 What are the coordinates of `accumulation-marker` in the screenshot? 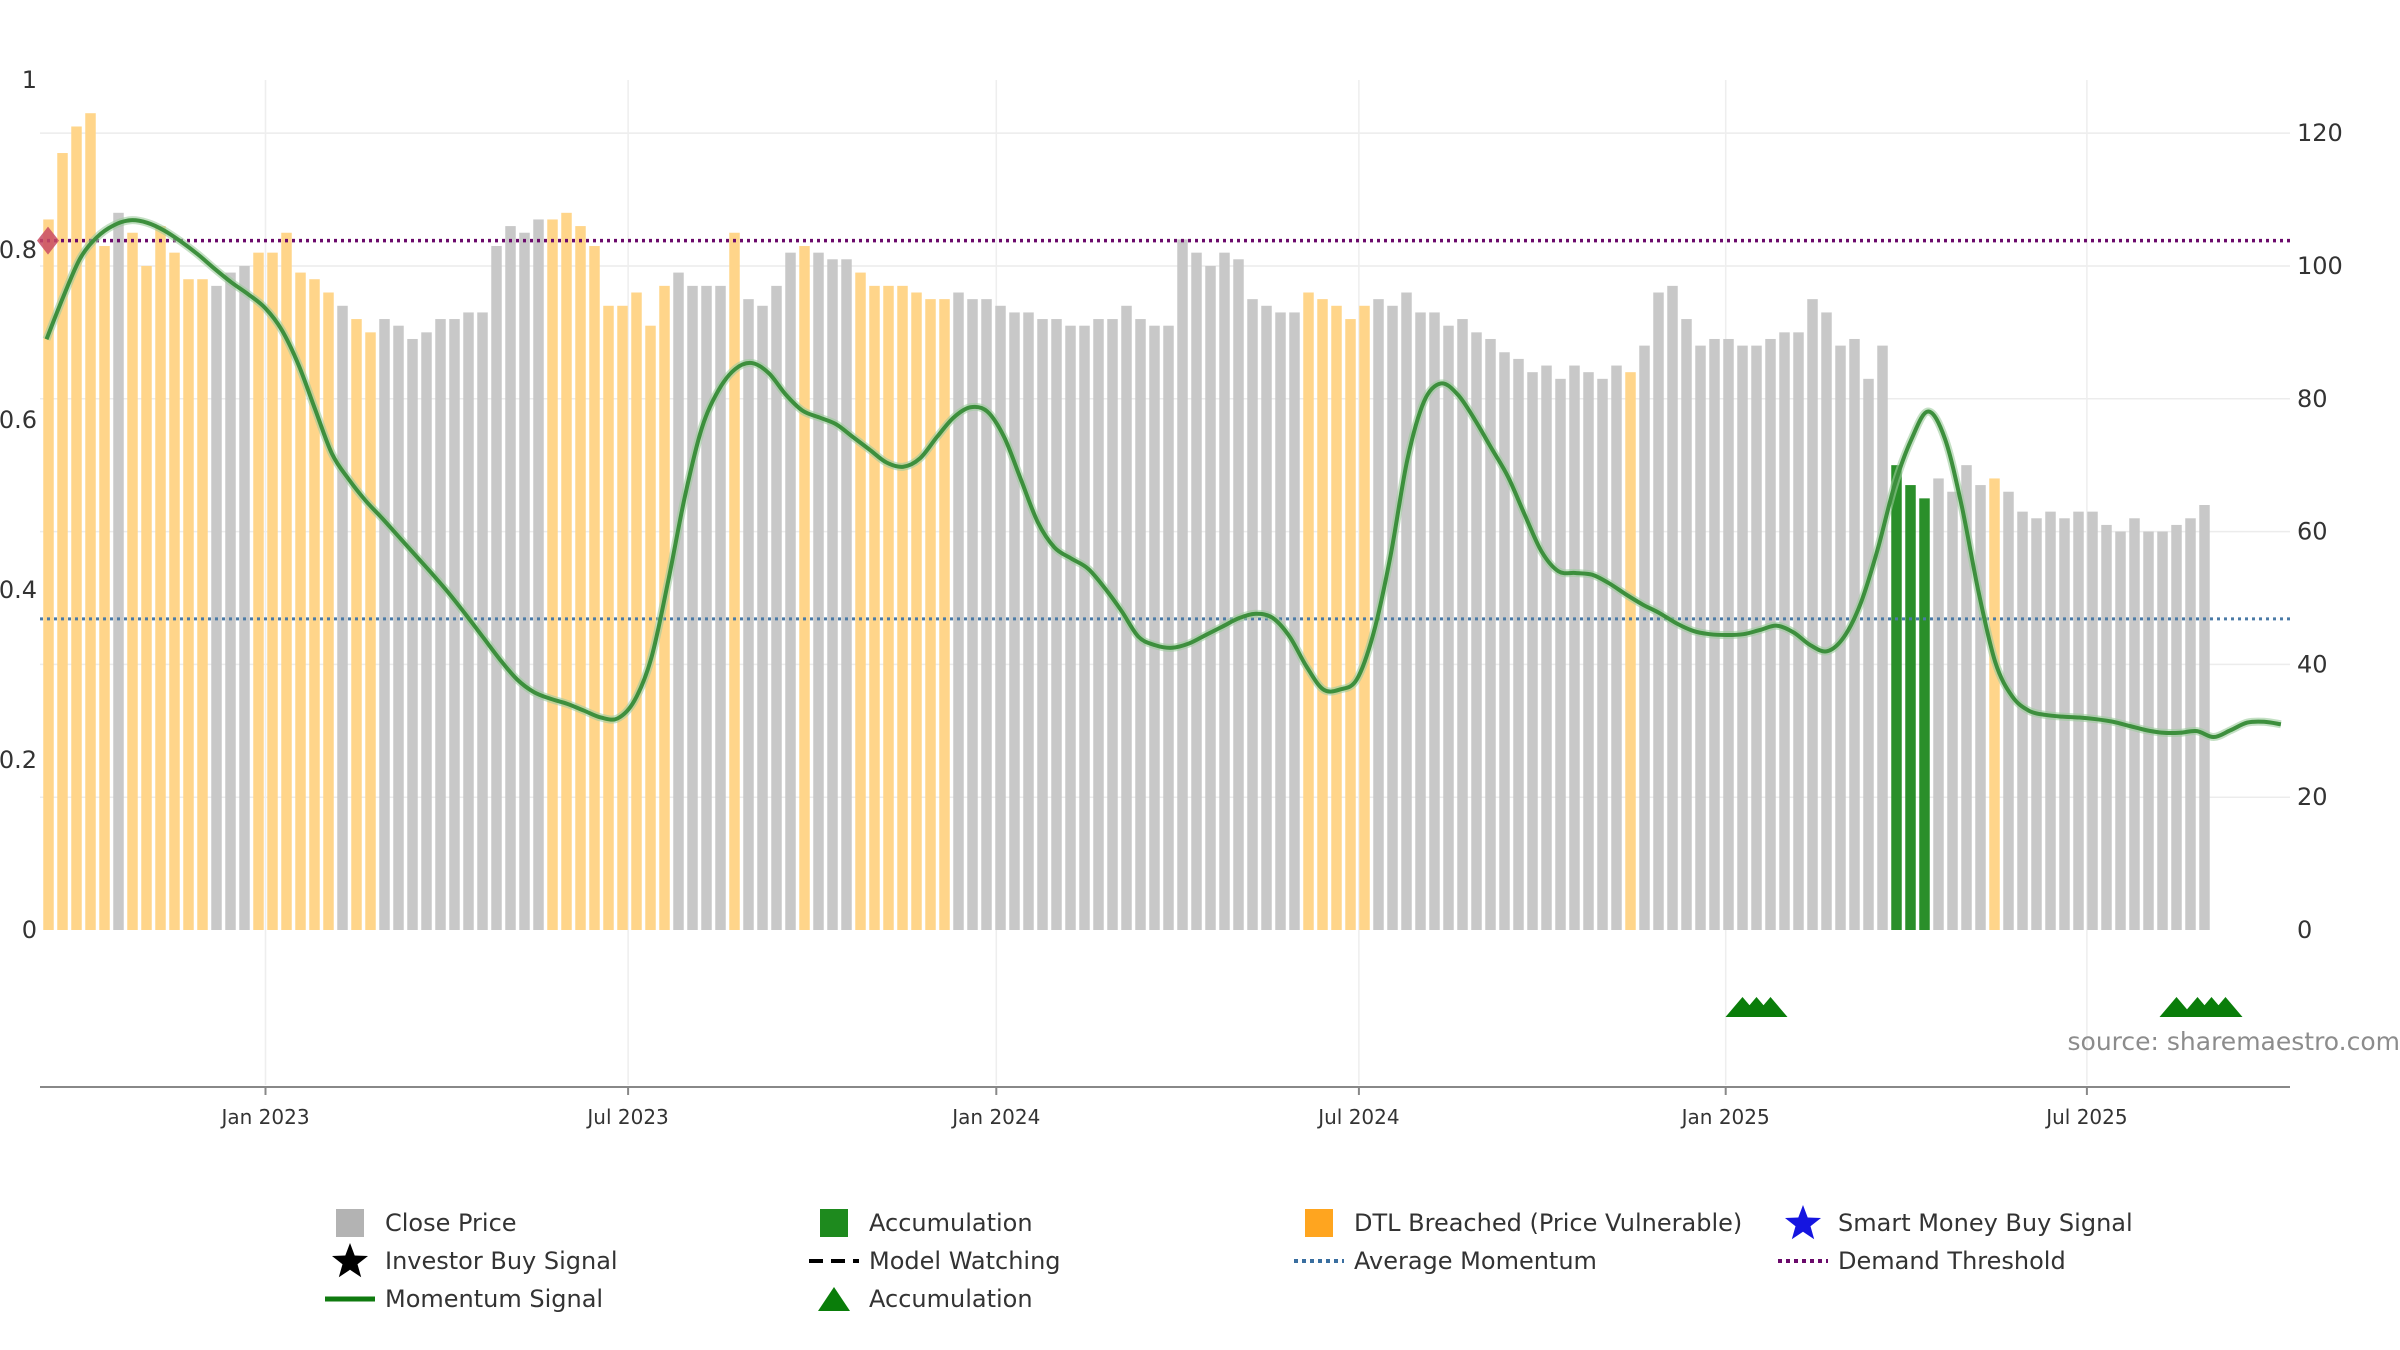 It's located at (1770, 1007).